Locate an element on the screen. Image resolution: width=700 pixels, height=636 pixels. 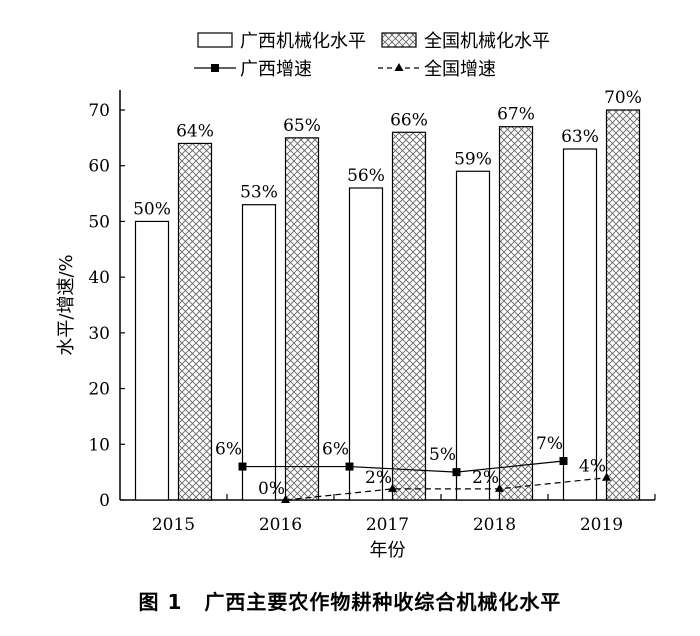
legend-label: 全国机械化水平 is located at coordinates (487, 41).